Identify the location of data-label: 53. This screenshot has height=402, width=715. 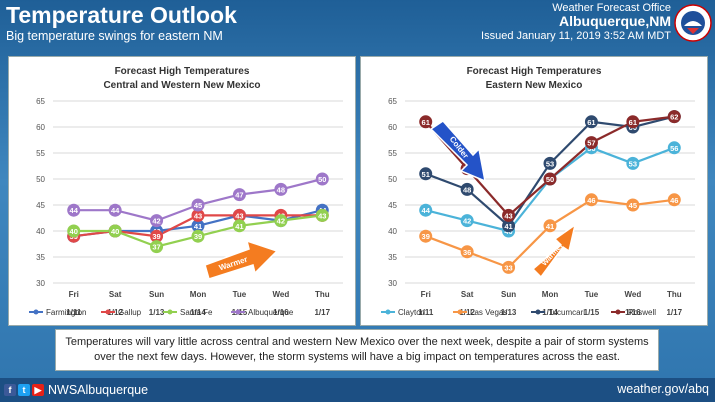
(550, 163).